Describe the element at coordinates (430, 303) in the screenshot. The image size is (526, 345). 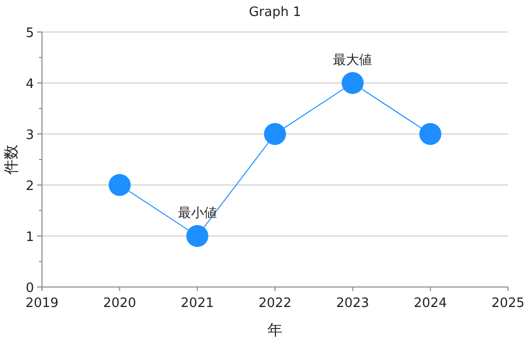
I see `x-tick-label: 2024` at that location.